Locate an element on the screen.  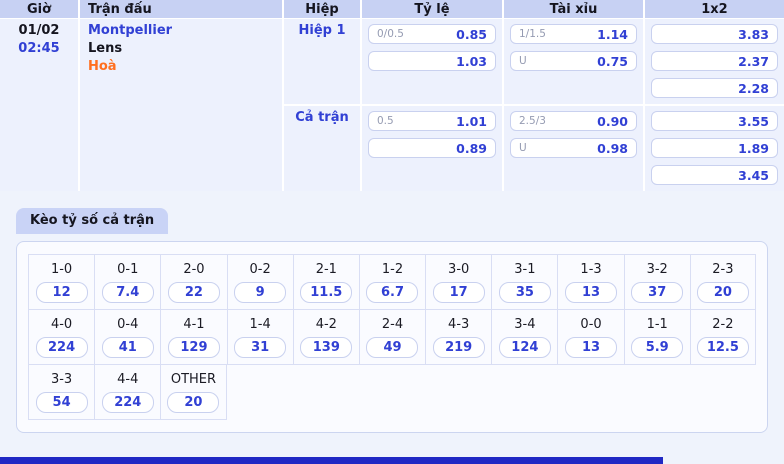
score-label: 4-3 is located at coordinates (459, 324).